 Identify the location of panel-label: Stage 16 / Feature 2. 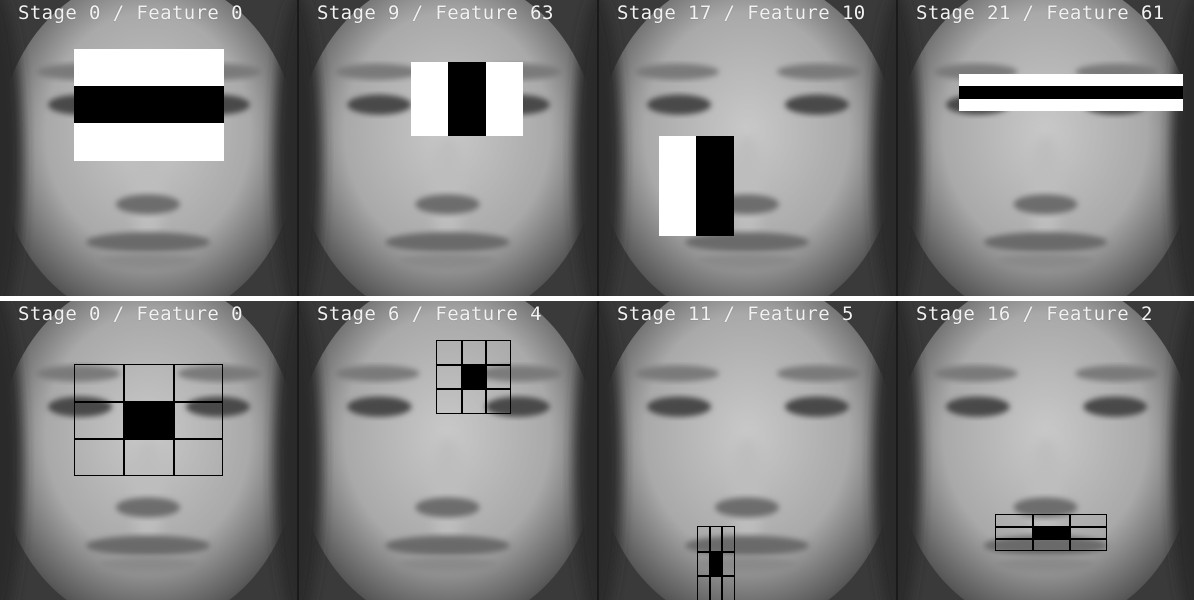
(1034, 314).